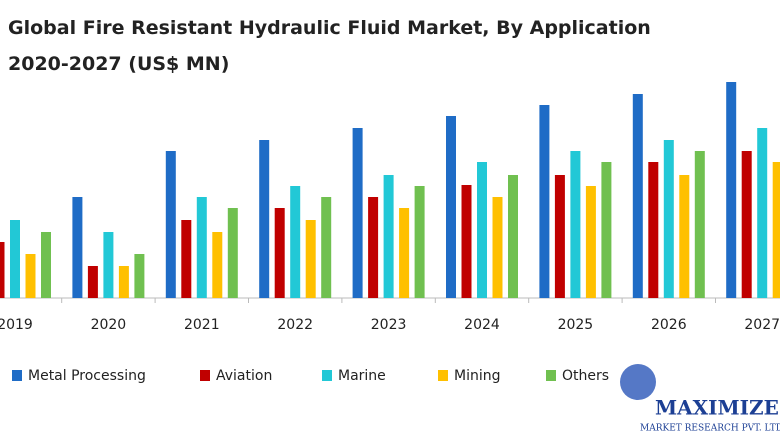 The width and height of the screenshot is (780, 440). I want to click on x-tick-label: 2022, so click(295, 325).